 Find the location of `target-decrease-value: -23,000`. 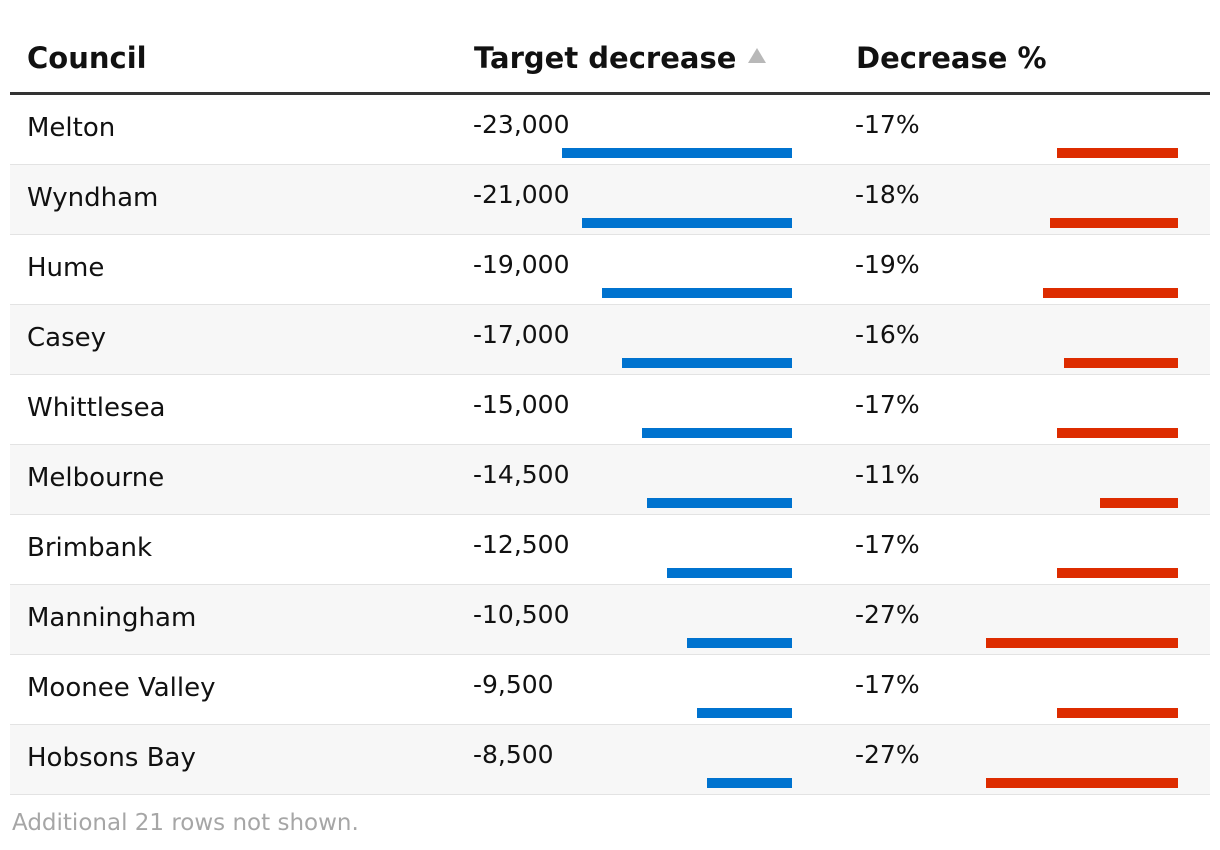

target-decrease-value: -23,000 is located at coordinates (521, 124).